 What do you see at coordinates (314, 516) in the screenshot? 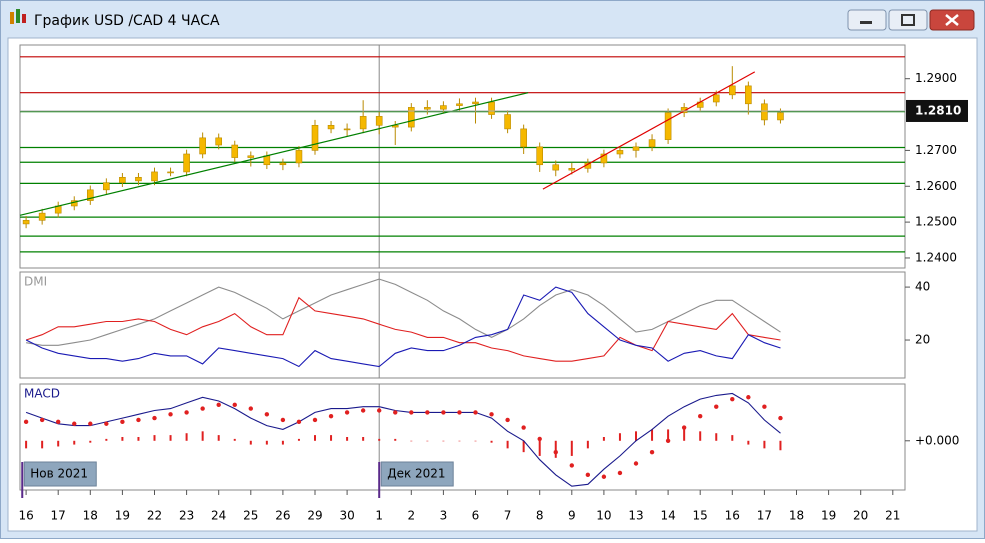
I see `x-tick-label: 29` at bounding box center [314, 516].